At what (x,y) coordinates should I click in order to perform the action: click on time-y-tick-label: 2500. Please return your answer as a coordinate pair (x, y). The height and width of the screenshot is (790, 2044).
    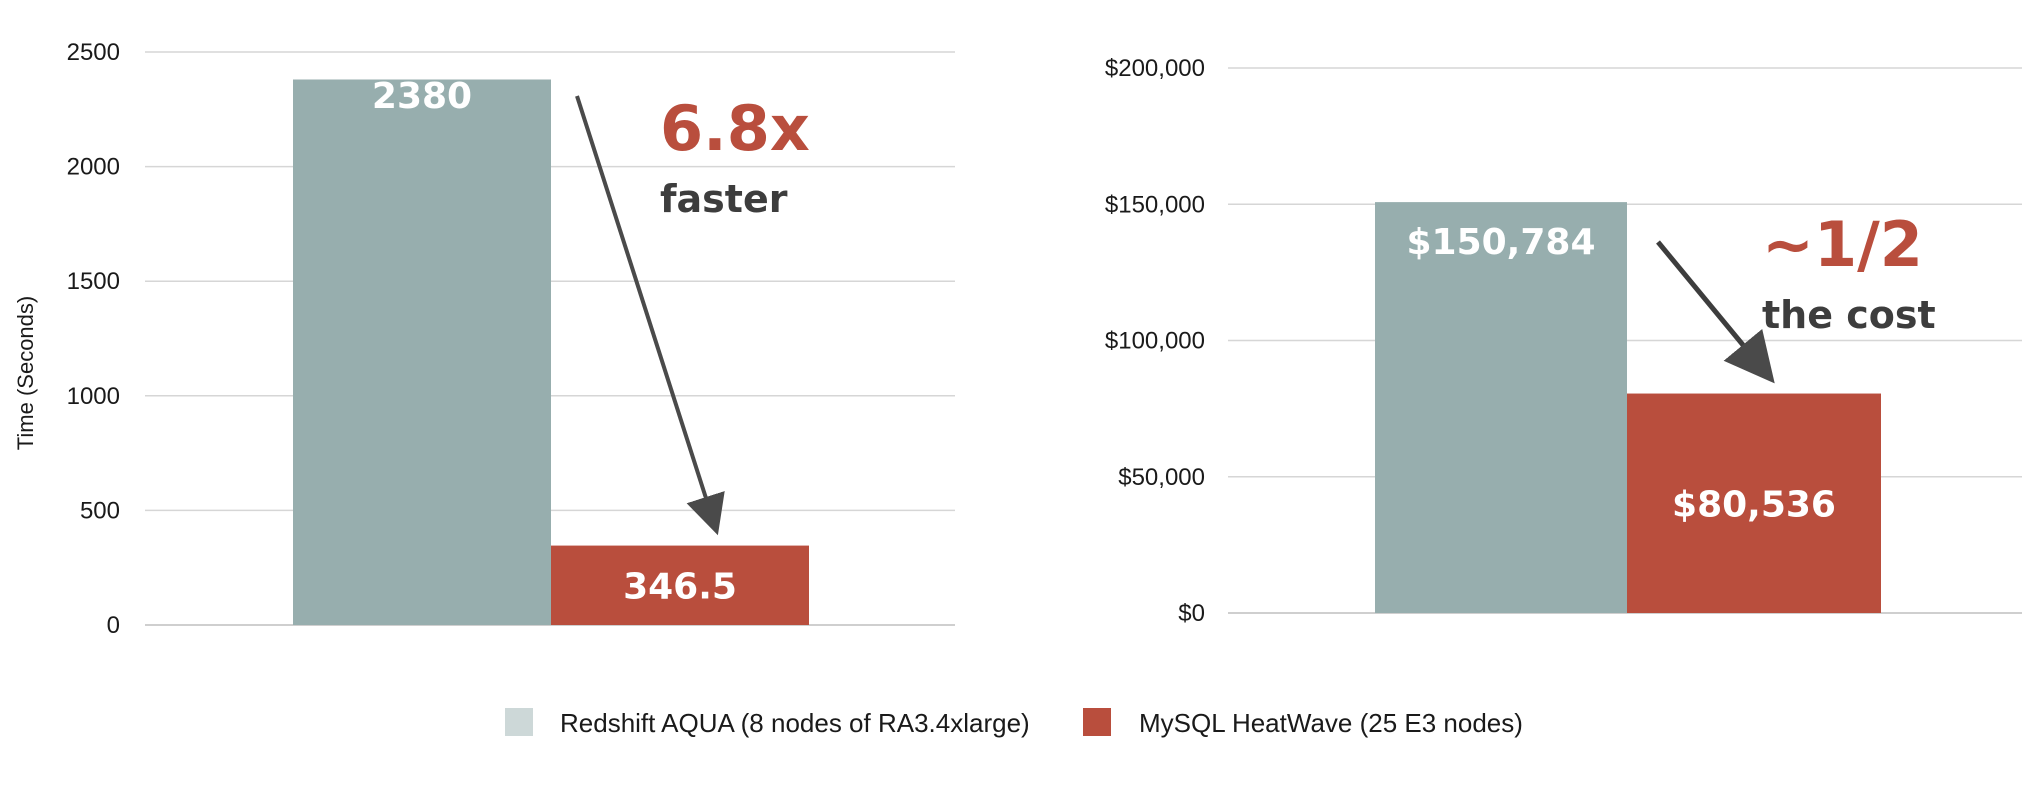
    Looking at the image, I should click on (93, 52).